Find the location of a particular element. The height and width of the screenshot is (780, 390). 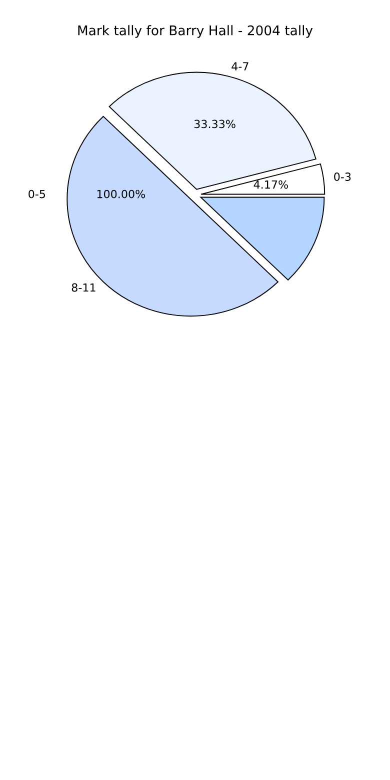

text: 0-5 is located at coordinates (37, 194).